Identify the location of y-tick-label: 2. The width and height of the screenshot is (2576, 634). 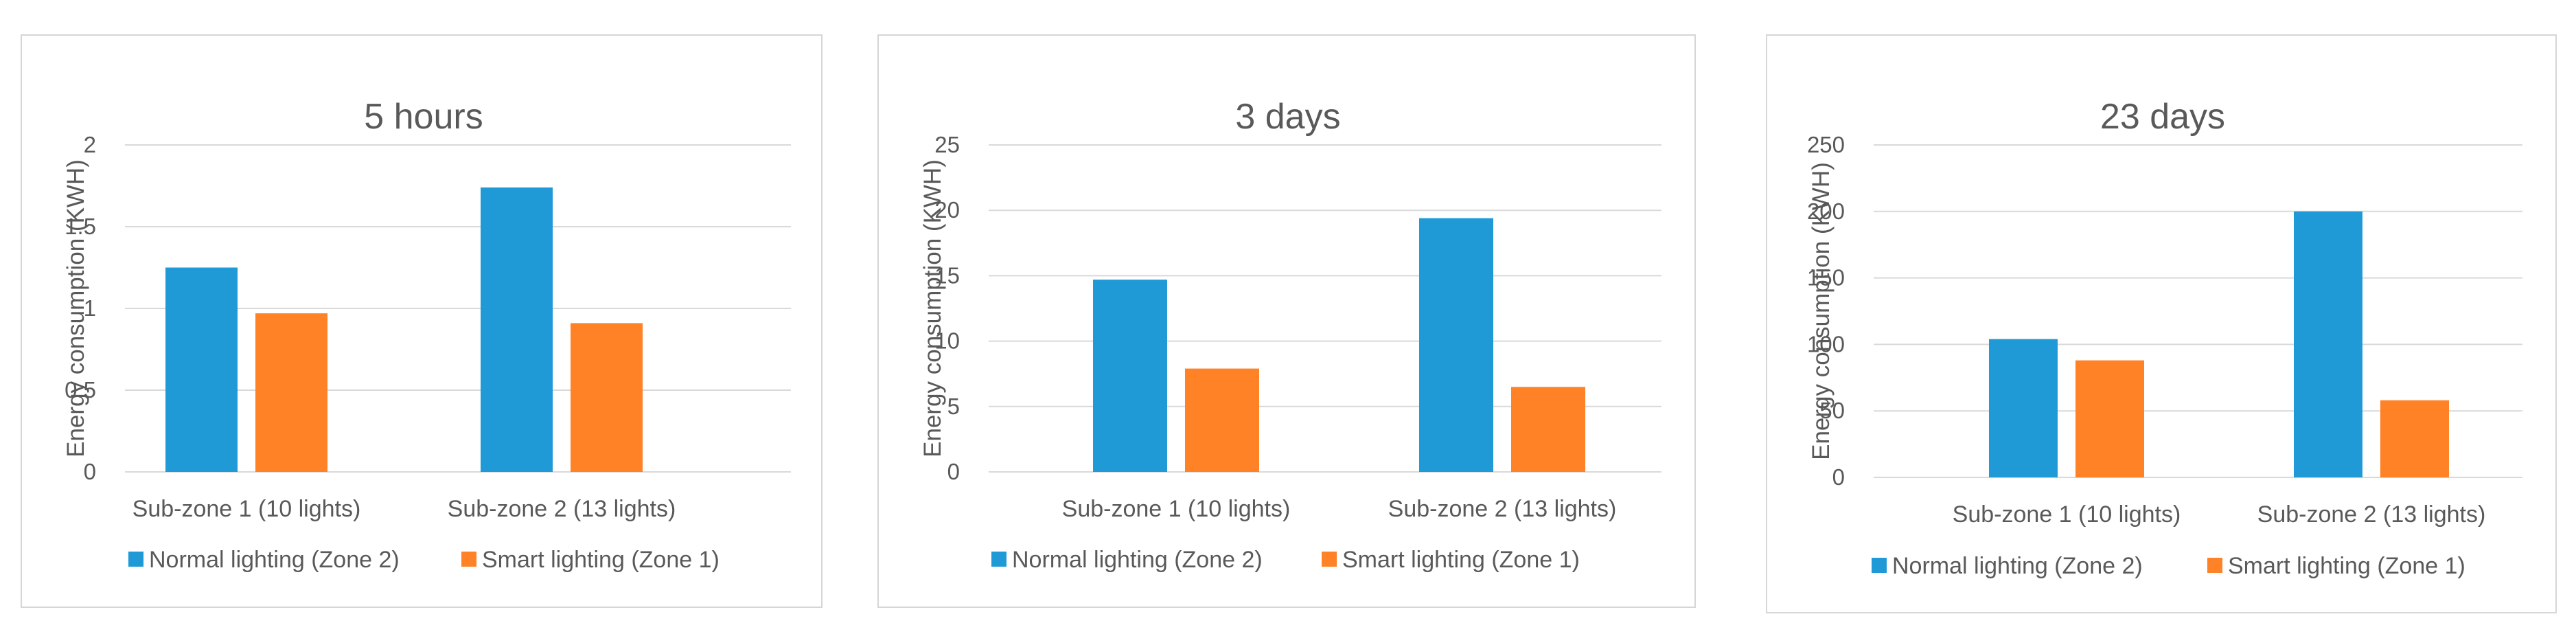
(90, 144).